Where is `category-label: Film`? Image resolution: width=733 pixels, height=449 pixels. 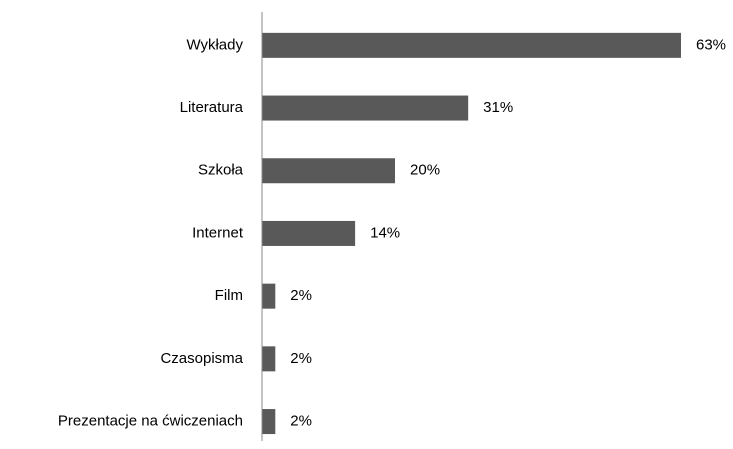 category-label: Film is located at coordinates (229, 295).